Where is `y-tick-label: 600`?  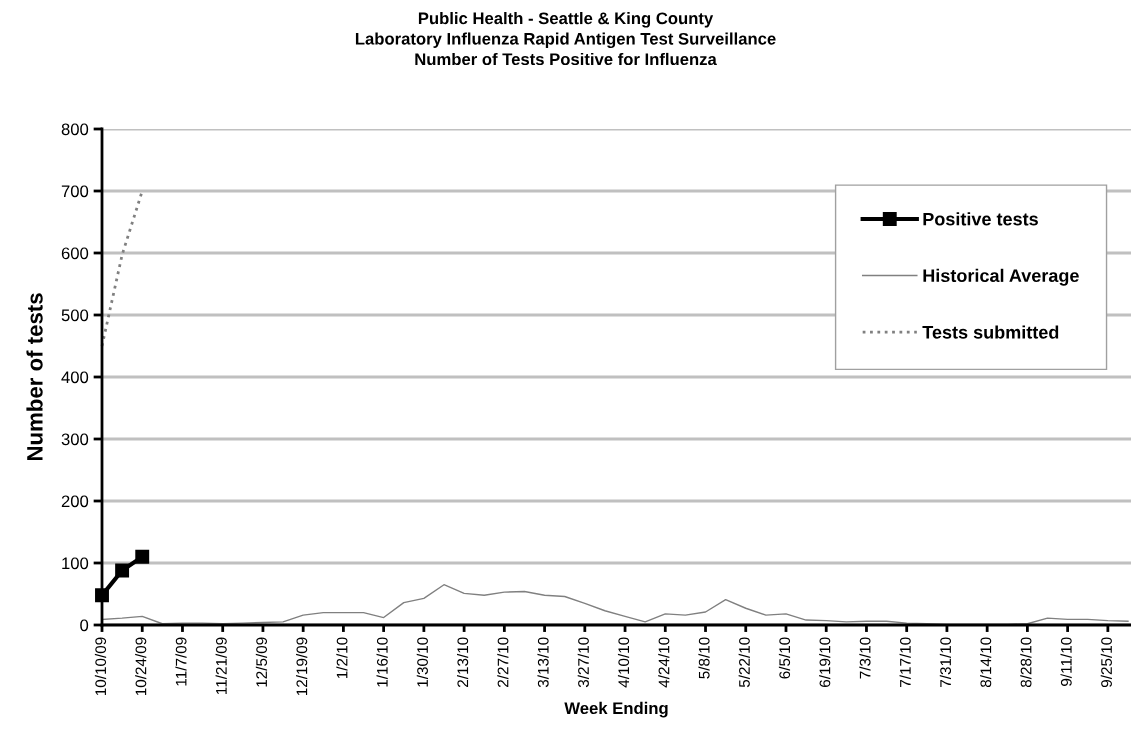 y-tick-label: 600 is located at coordinates (75, 253).